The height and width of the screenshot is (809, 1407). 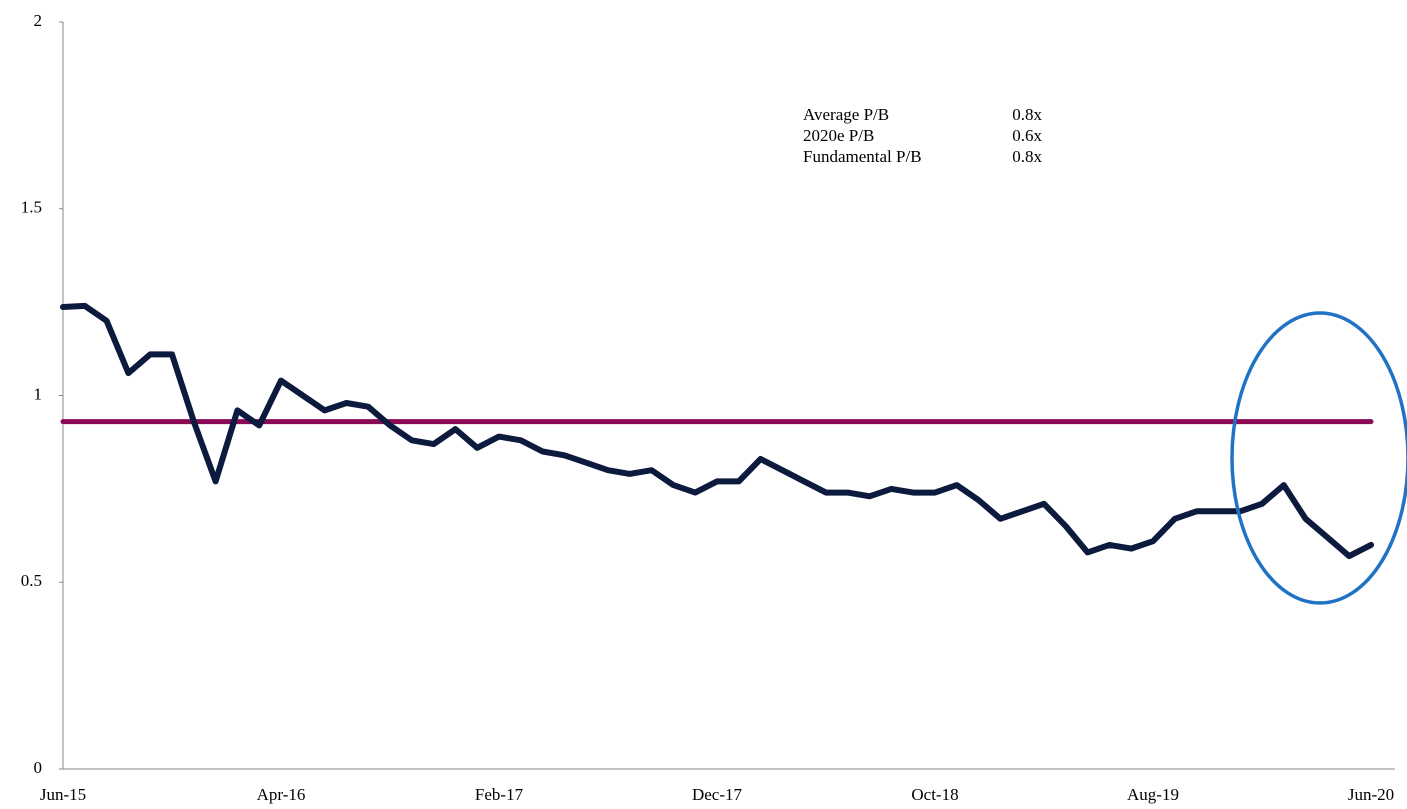 What do you see at coordinates (38, 767) in the screenshot?
I see `y-tick-label: 0` at bounding box center [38, 767].